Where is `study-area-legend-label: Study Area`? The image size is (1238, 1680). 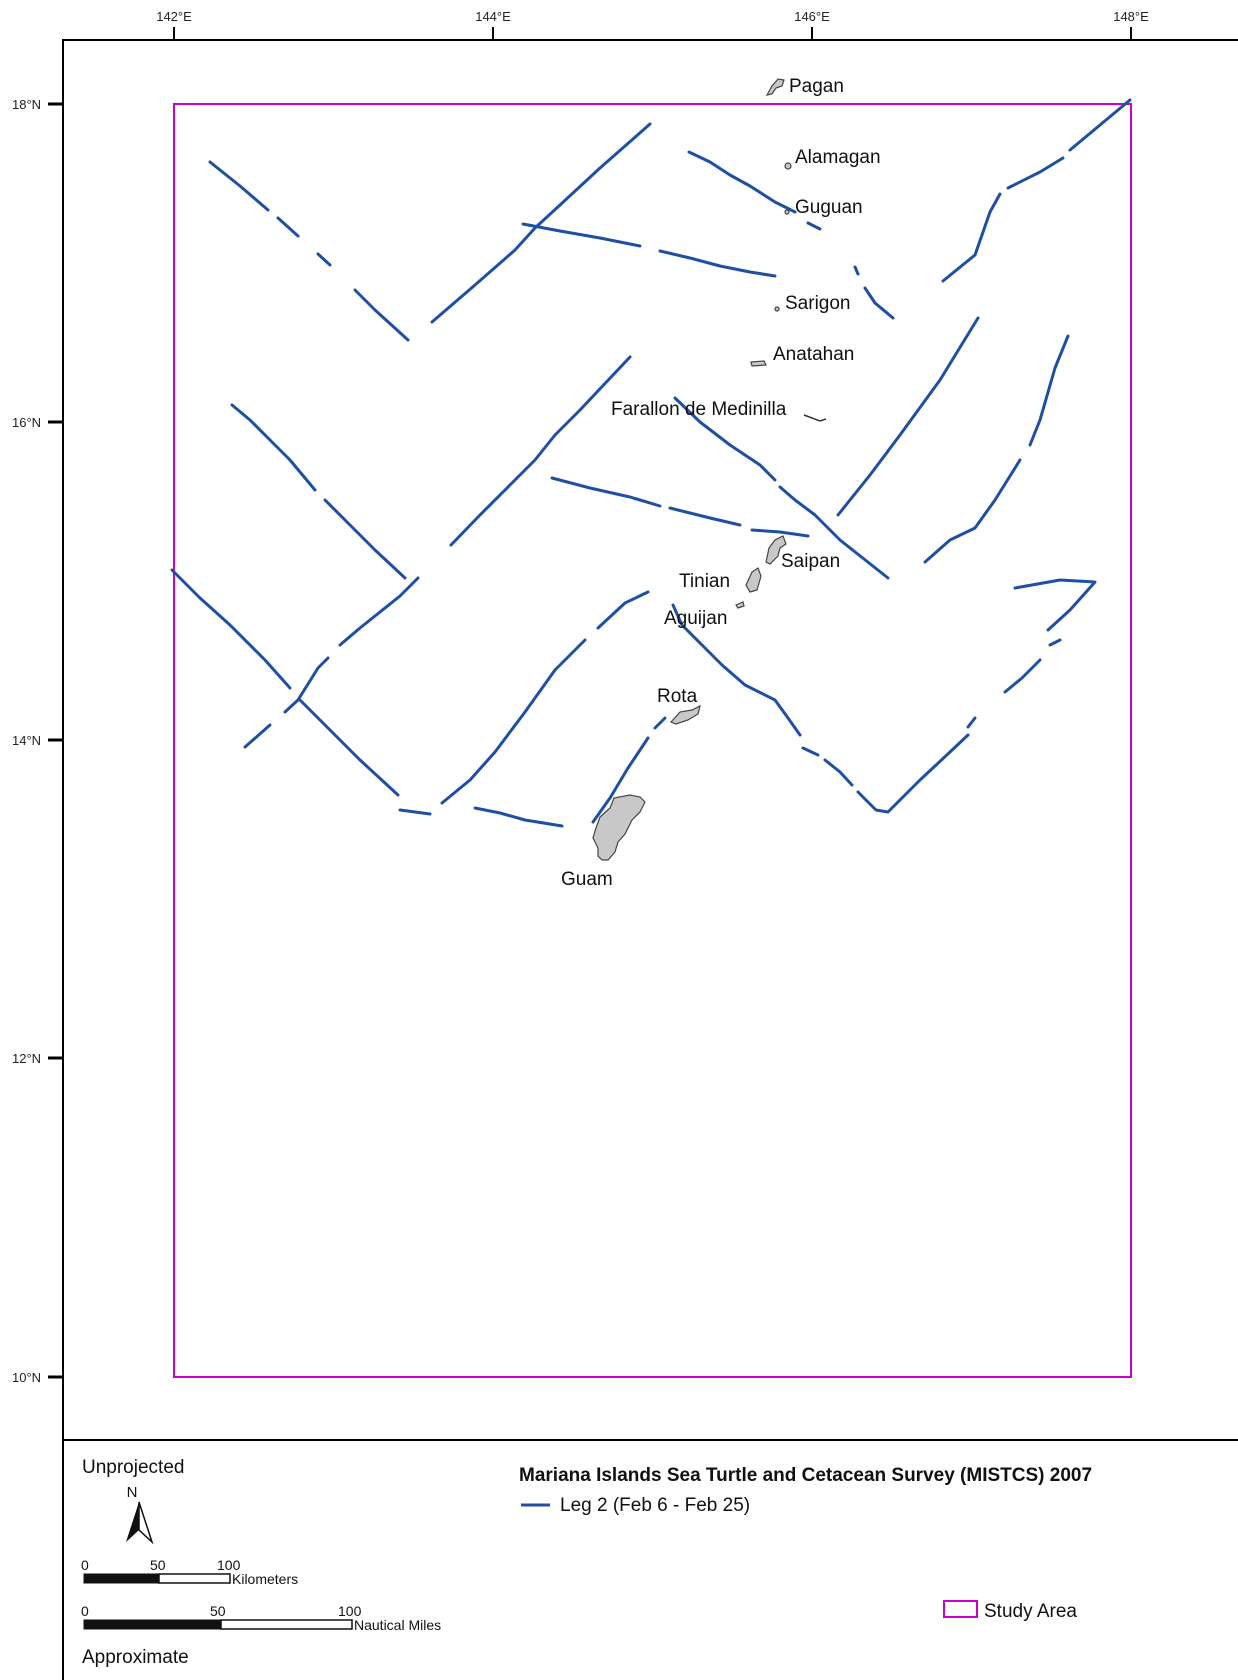
study-area-legend-label: Study Area is located at coordinates (1030, 1611).